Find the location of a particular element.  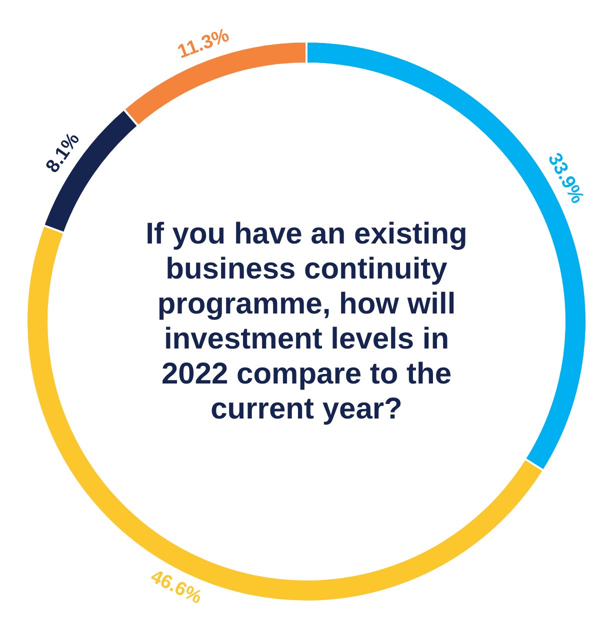

data-label: 11.3% is located at coordinates (203, 44).